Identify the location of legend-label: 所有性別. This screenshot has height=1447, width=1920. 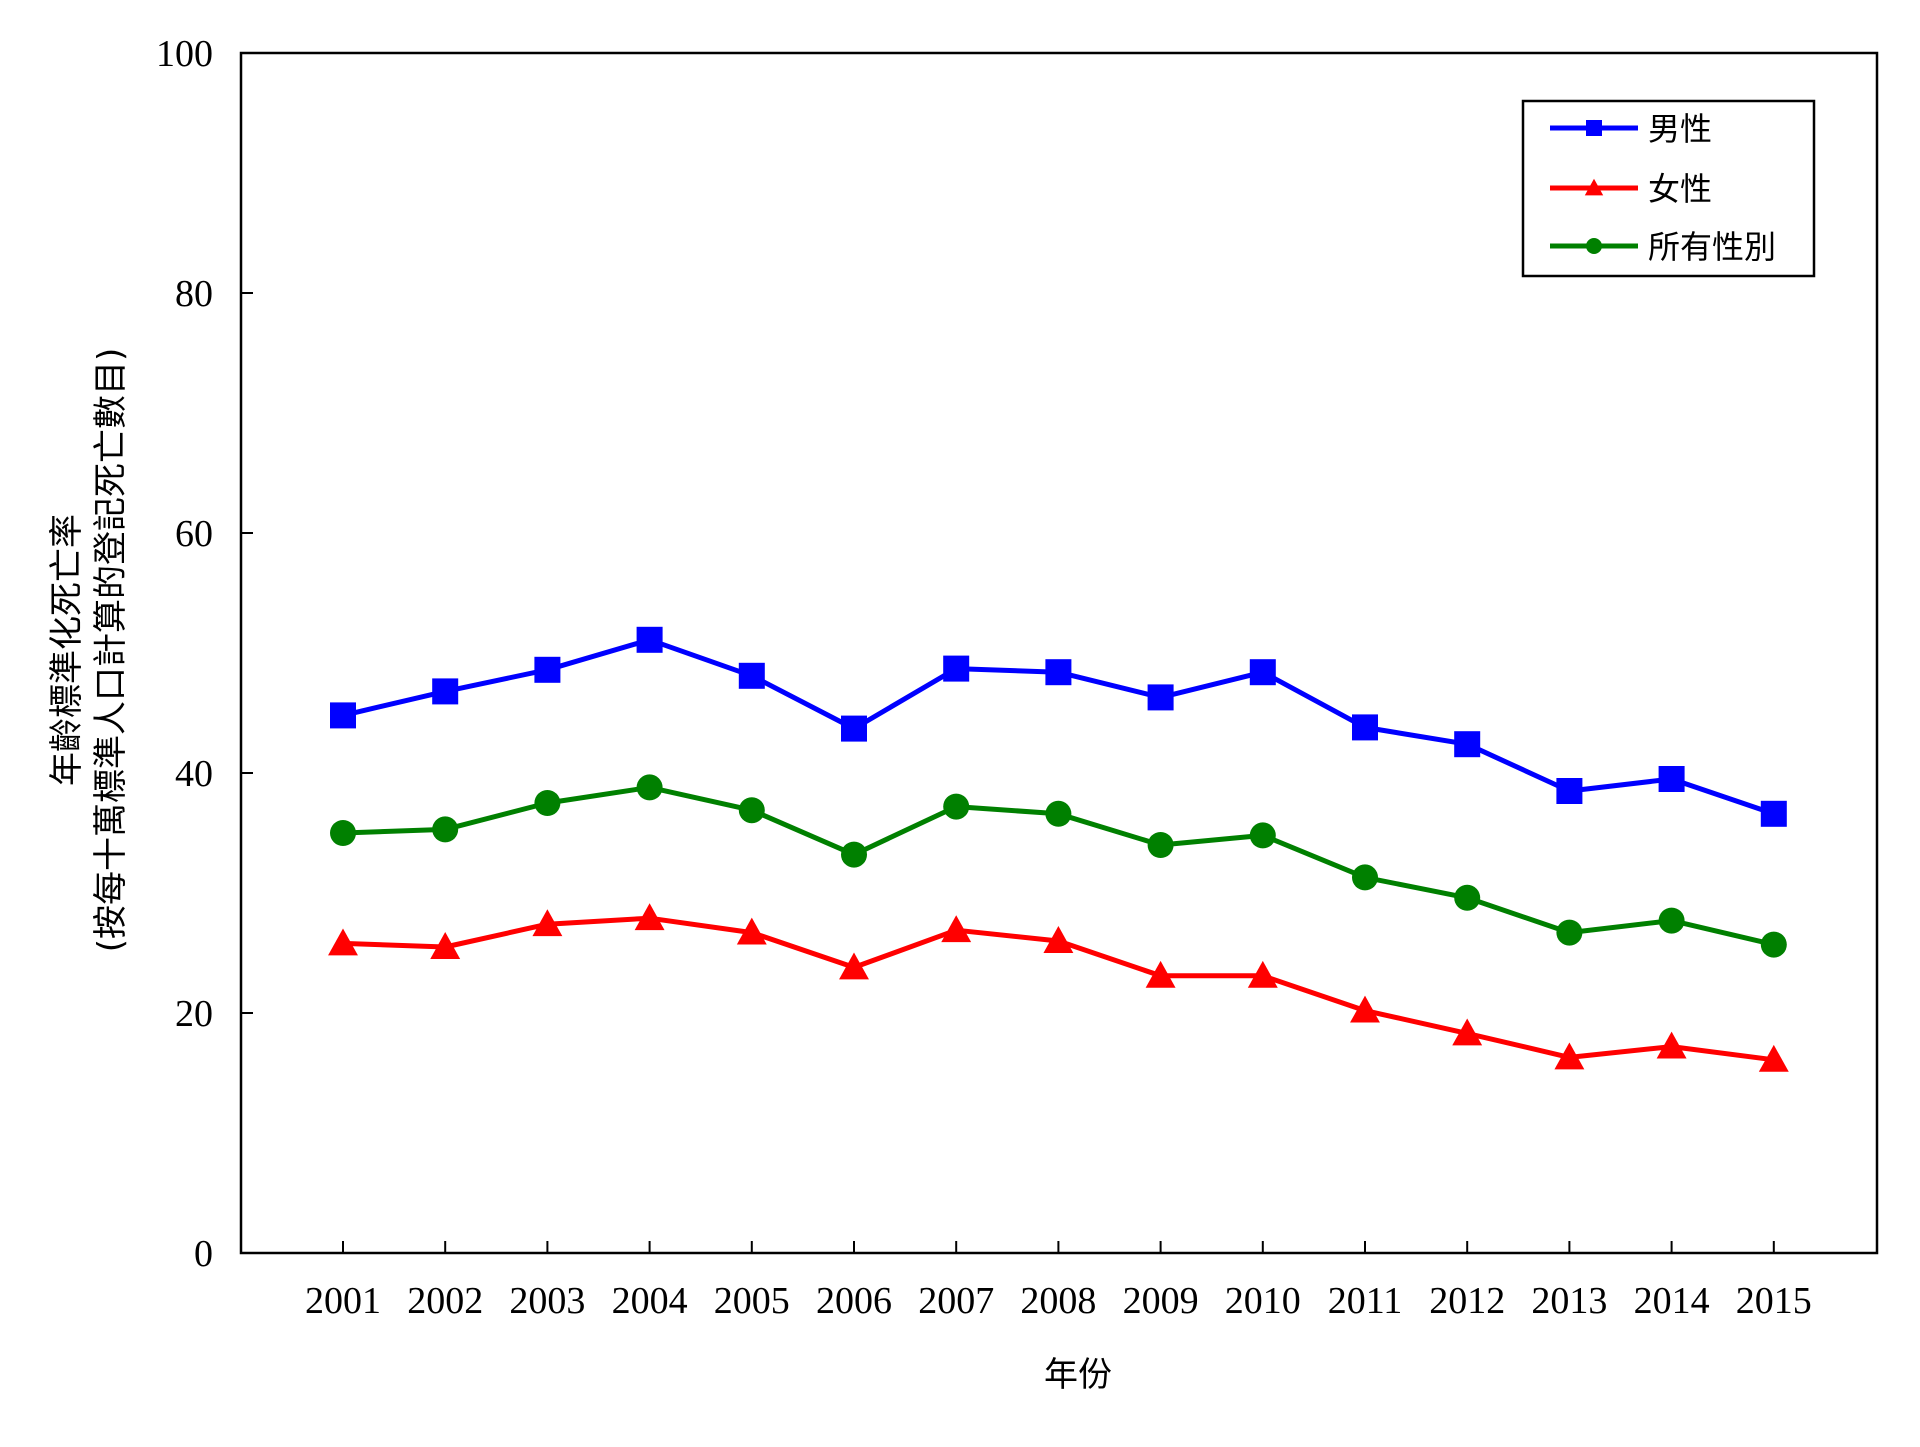
(1712, 247).